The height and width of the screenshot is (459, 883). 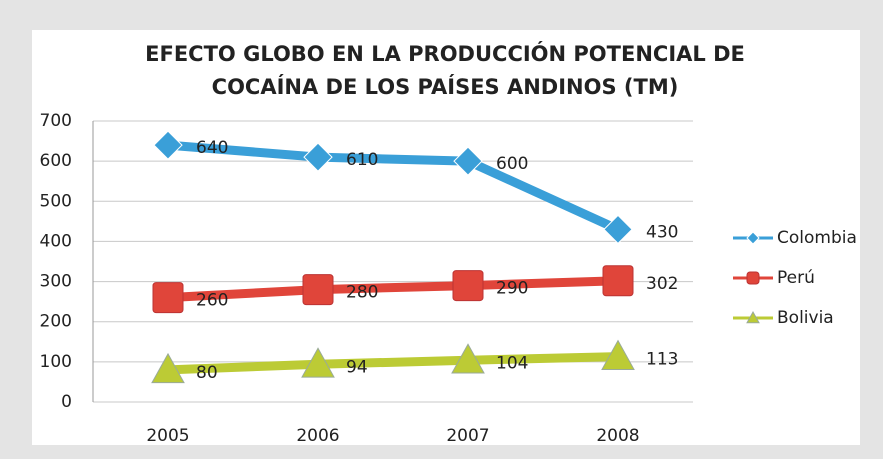 What do you see at coordinates (512, 363) in the screenshot?
I see `data-label: 104` at bounding box center [512, 363].